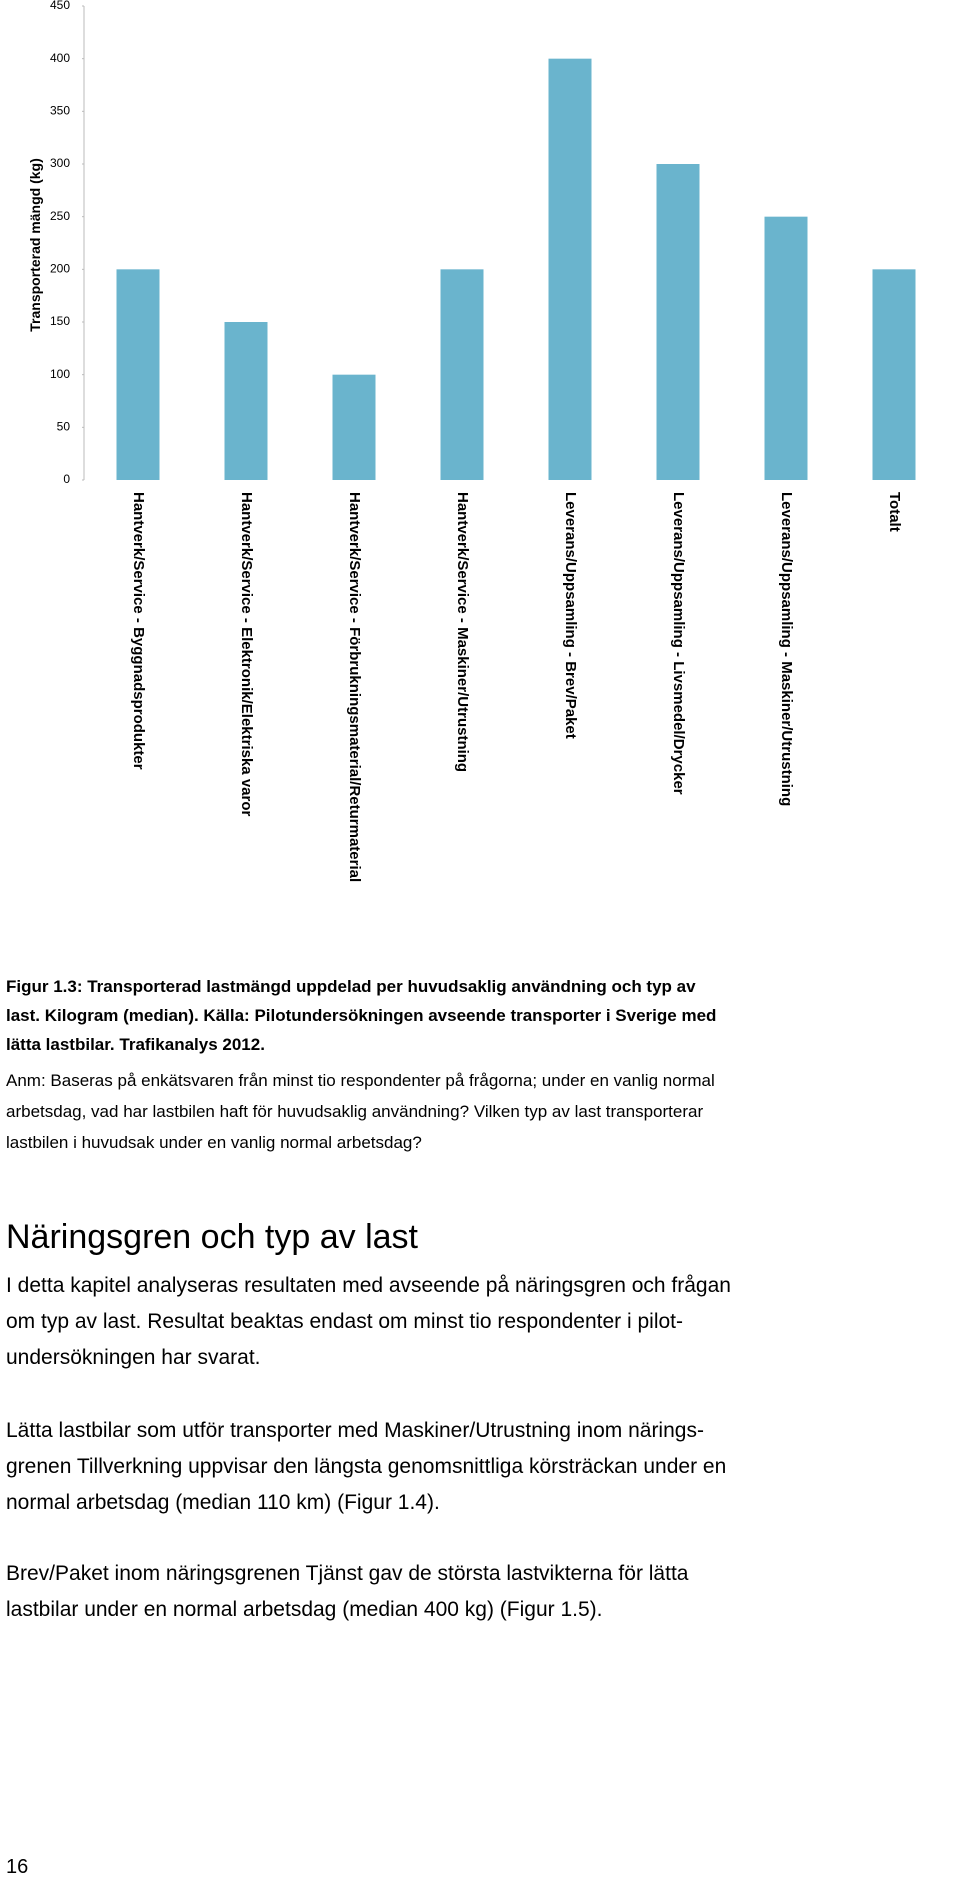  Describe the element at coordinates (894, 512) in the screenshot. I see `x-tick-label: Totalt` at that location.